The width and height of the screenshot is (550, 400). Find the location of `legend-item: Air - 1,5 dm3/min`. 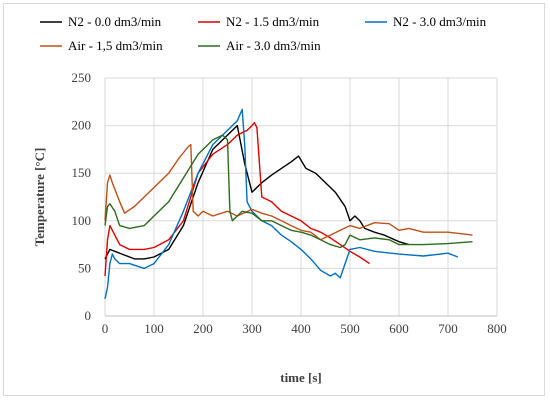

legend-item: Air - 1,5 dm3/min is located at coordinates (101, 45).